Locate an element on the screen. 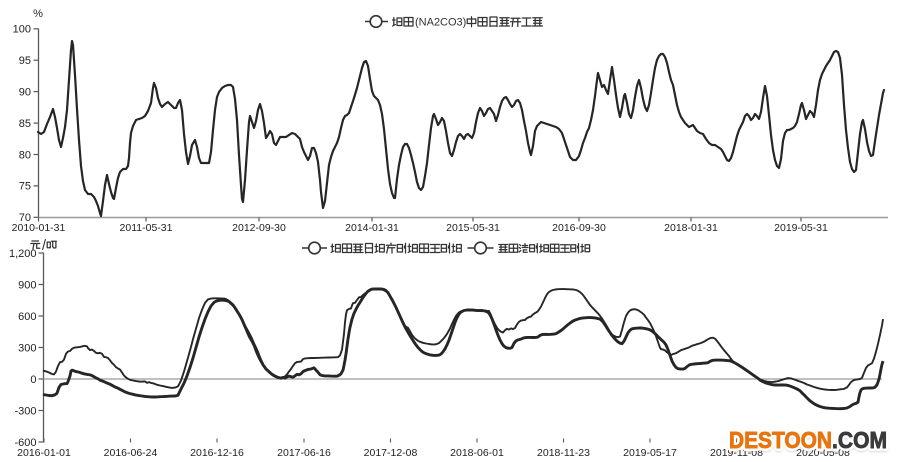 This screenshot has width=900, height=462. svg-text: 2010-01-31 is located at coordinates (39, 228).